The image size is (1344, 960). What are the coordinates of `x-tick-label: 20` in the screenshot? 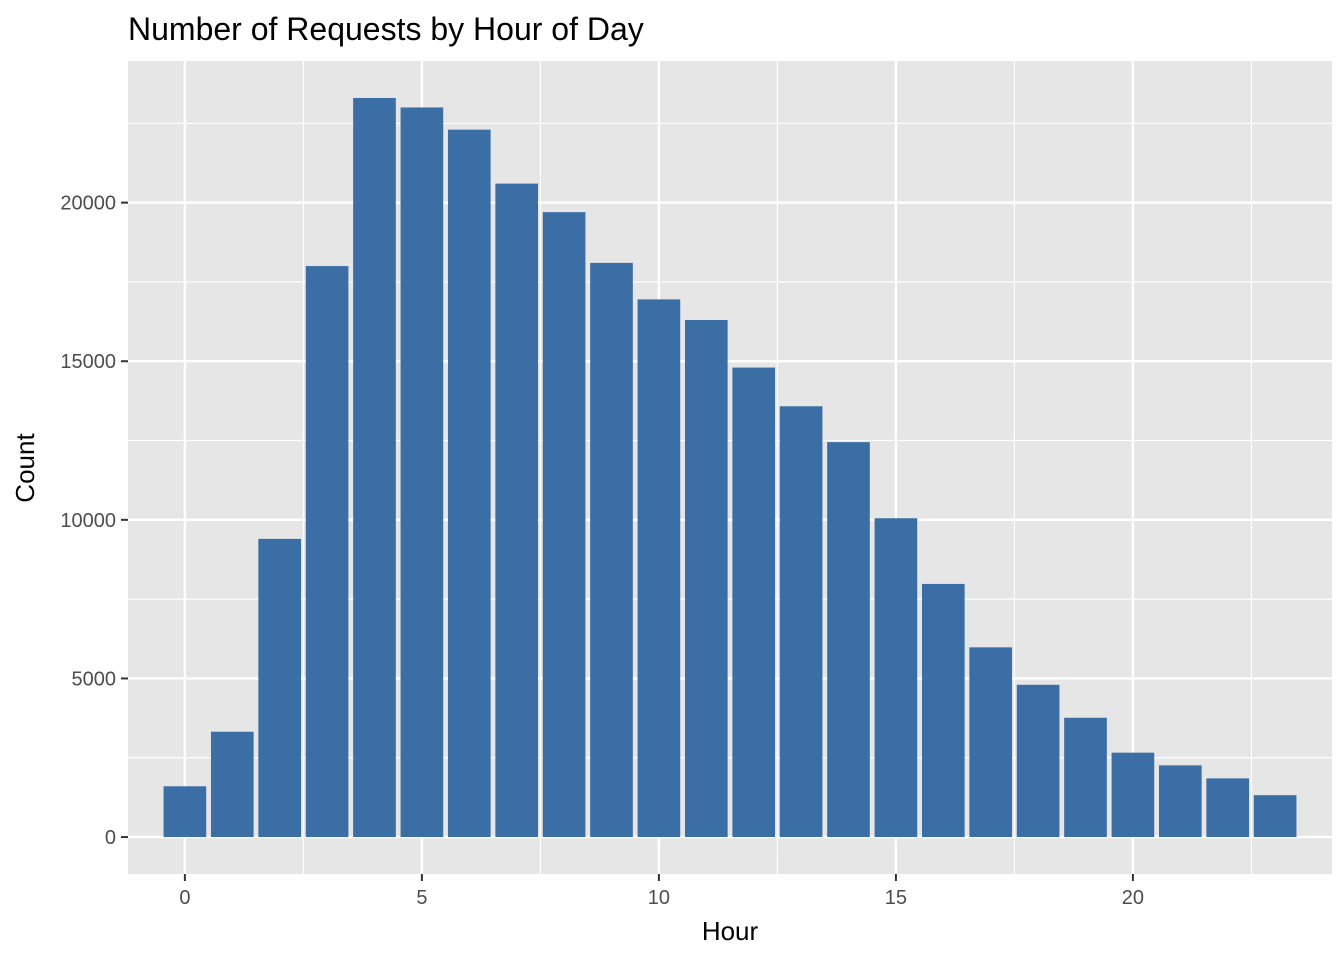 It's located at (1133, 898).